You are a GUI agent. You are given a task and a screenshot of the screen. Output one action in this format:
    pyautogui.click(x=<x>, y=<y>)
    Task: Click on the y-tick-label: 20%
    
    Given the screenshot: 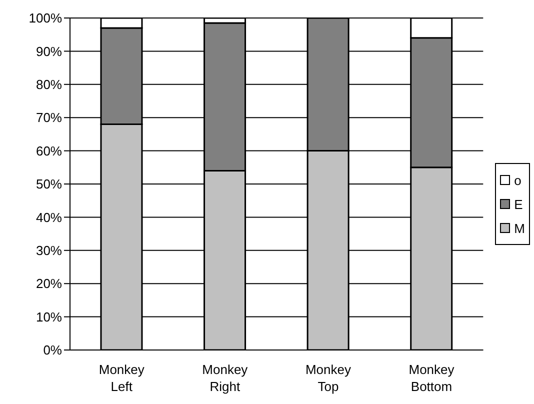 What is the action you would take?
    pyautogui.click(x=49, y=284)
    